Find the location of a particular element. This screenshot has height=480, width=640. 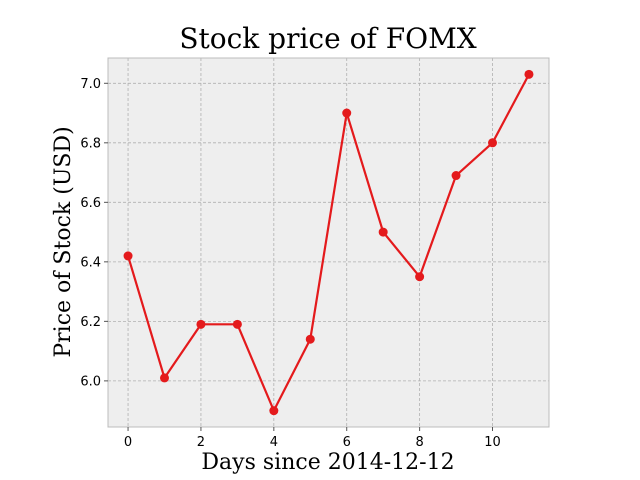

y-axis-label: Price of Stock (USD) is located at coordinates (63, 241).